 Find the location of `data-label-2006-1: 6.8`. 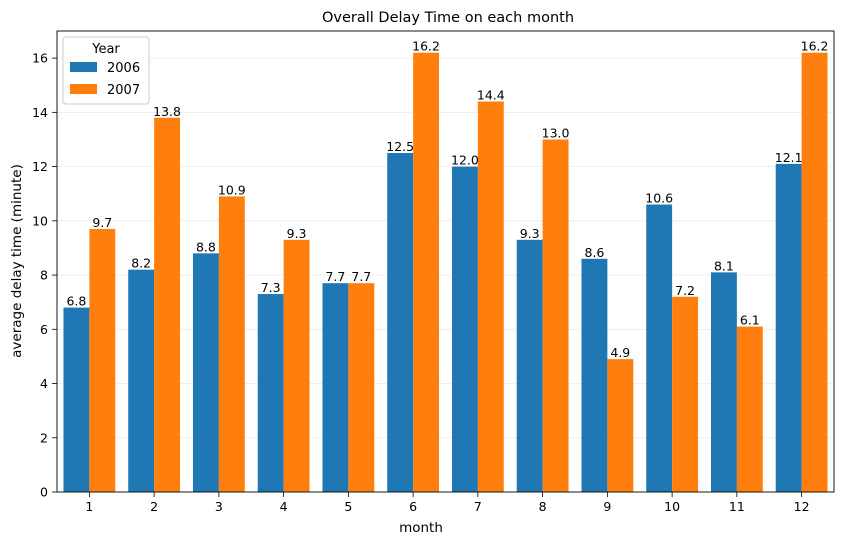

data-label-2006-1: 6.8 is located at coordinates (76, 301).